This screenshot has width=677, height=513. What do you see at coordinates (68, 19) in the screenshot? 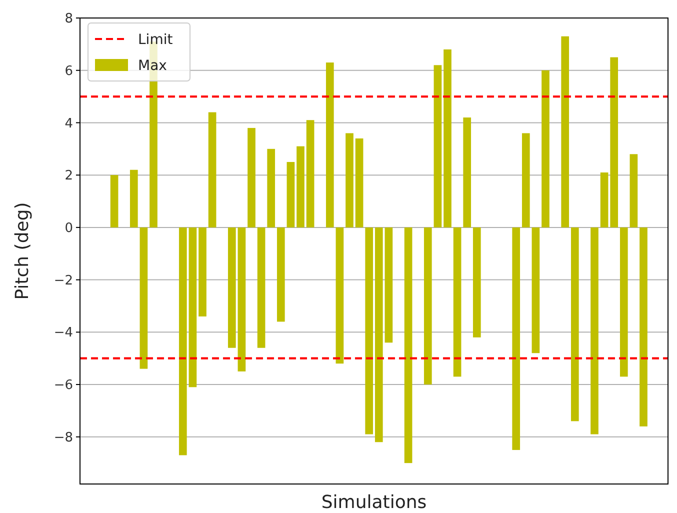
I see `y-tick-label: 8` at bounding box center [68, 19].